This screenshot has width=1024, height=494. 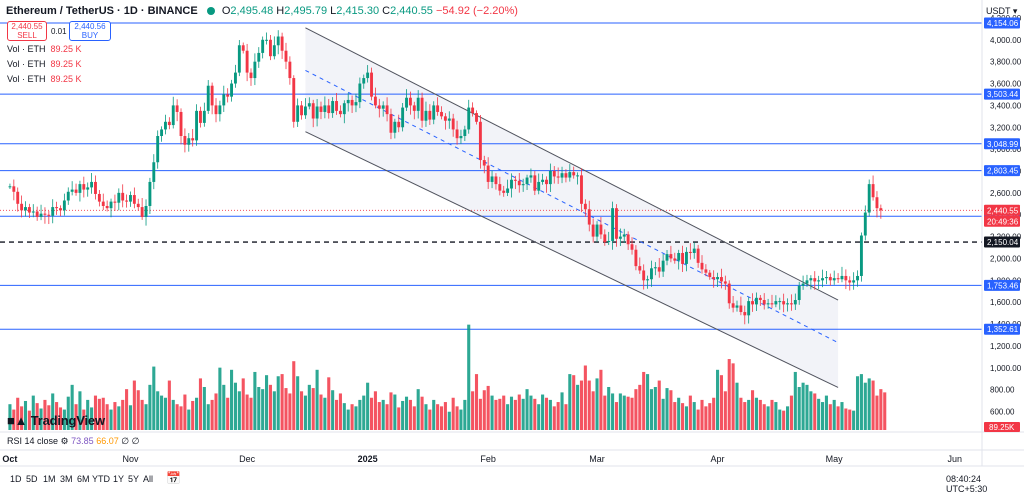 What do you see at coordinates (1006, 258) in the screenshot?
I see `price-tick-label: 2,000.00` at bounding box center [1006, 258].